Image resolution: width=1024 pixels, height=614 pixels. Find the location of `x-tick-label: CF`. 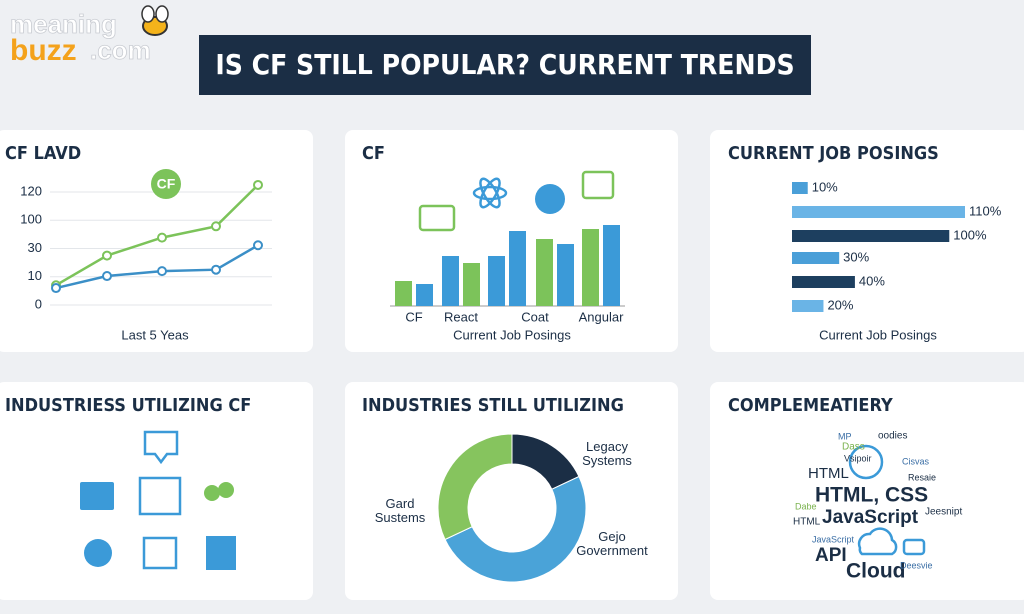

x-tick-label: CF is located at coordinates (413, 316).